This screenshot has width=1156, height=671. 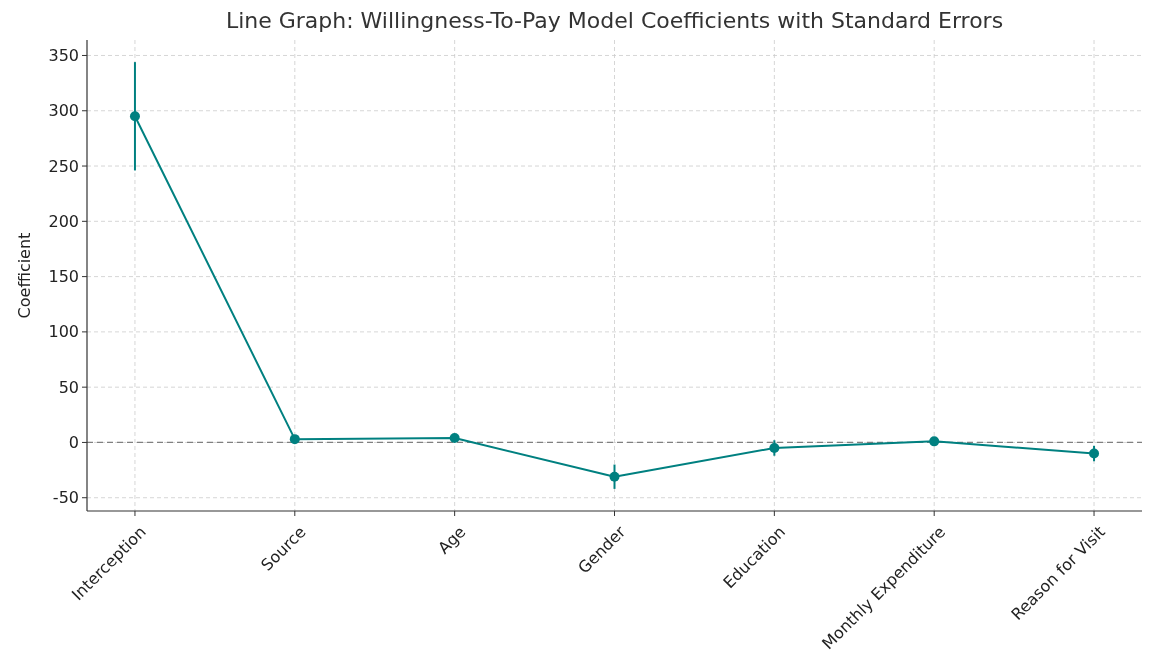 What do you see at coordinates (24, 275) in the screenshot?
I see `y-axis-title: Coefficient` at bounding box center [24, 275].